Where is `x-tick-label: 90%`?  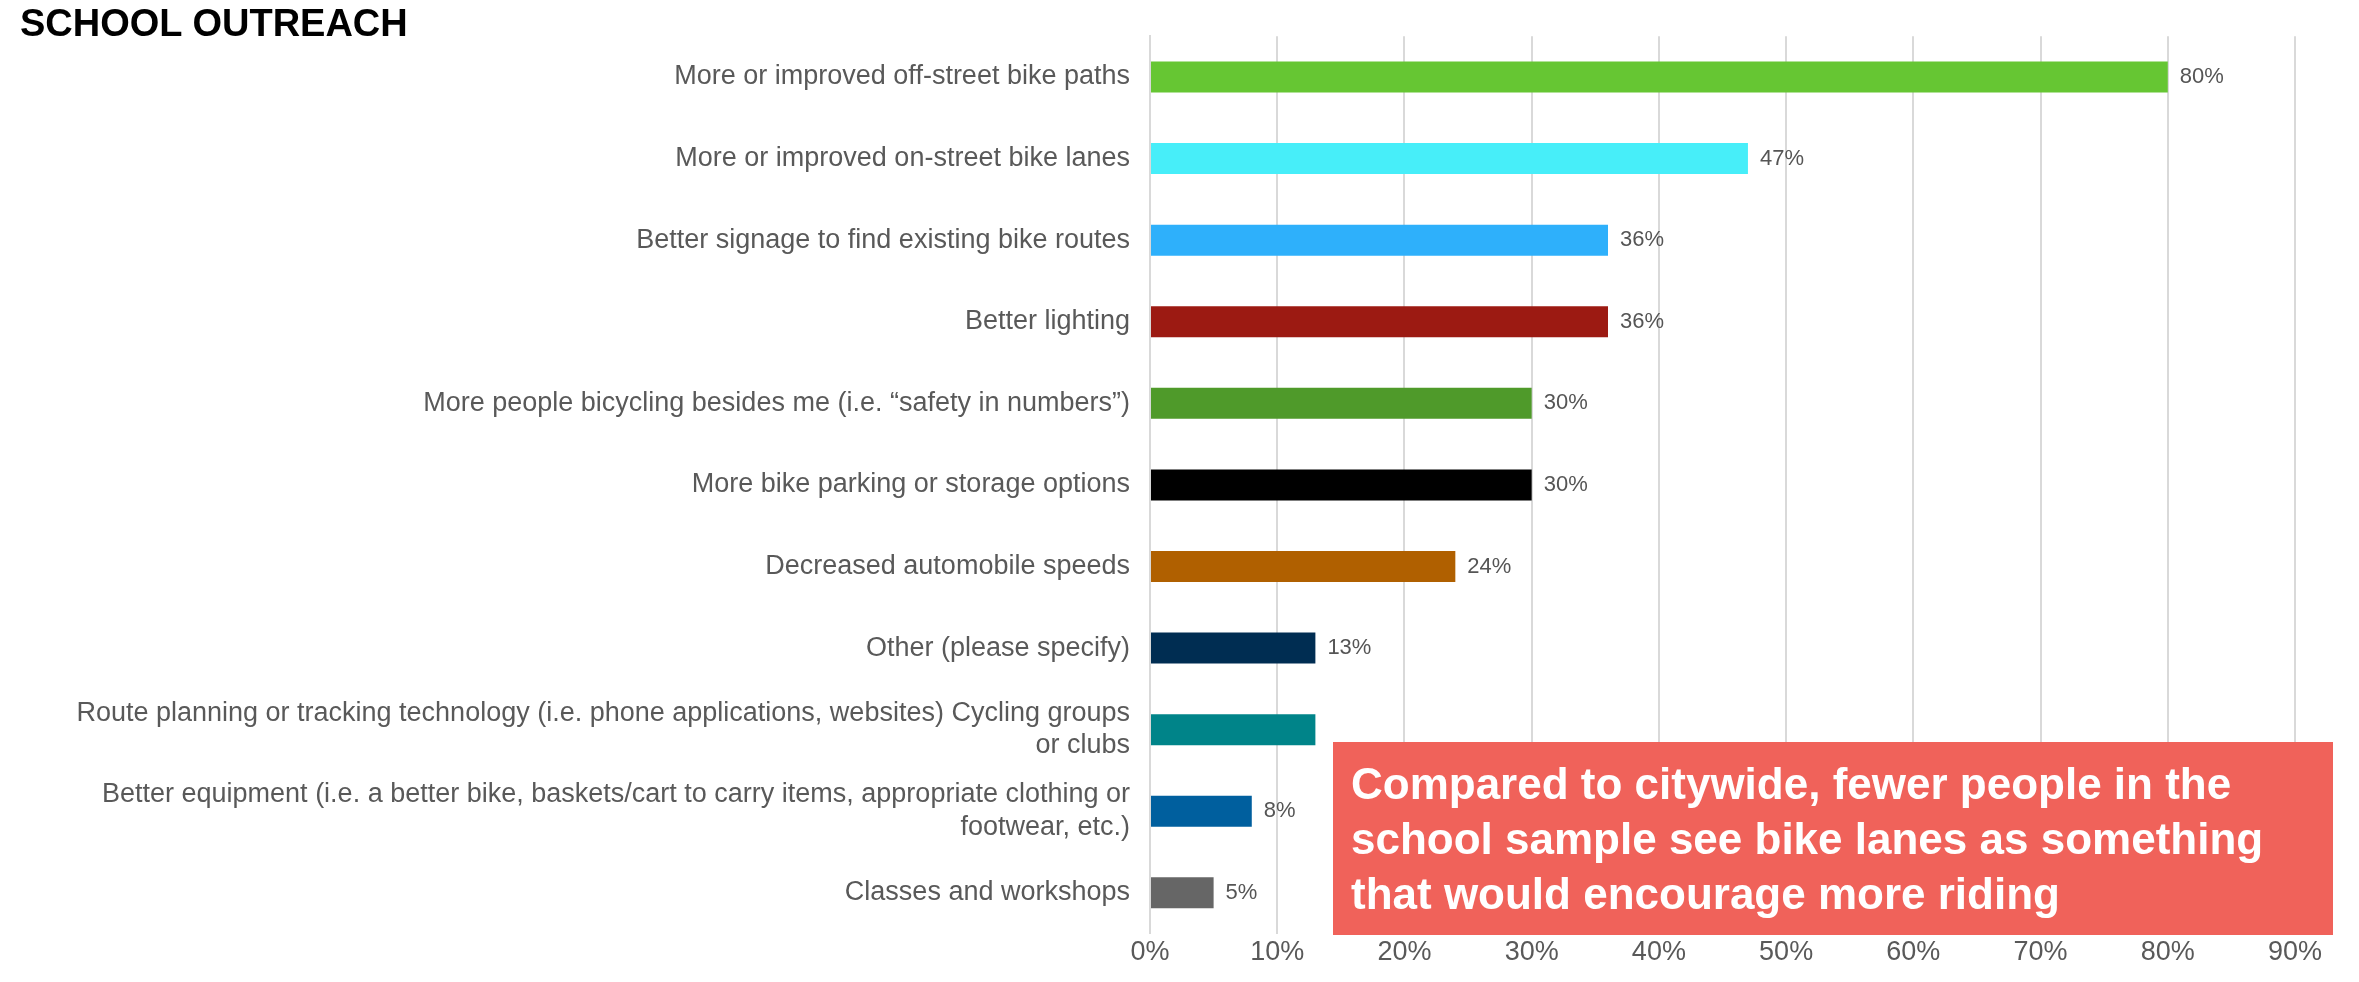
x-tick-label: 90% is located at coordinates (2295, 951).